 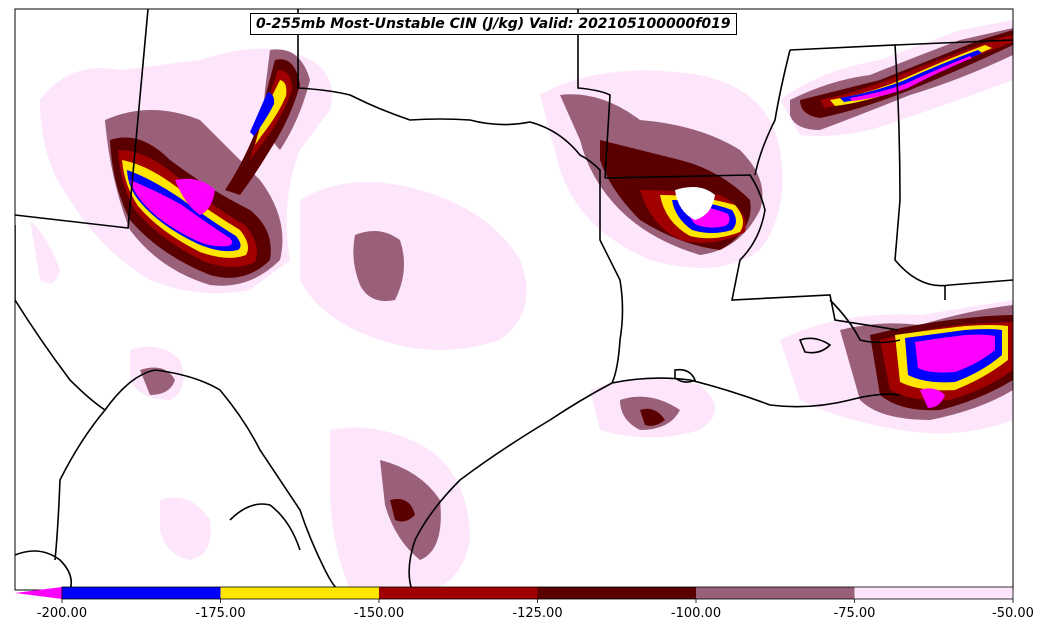 I want to click on colorbar-tick-label: -125.00, so click(x=537, y=613).